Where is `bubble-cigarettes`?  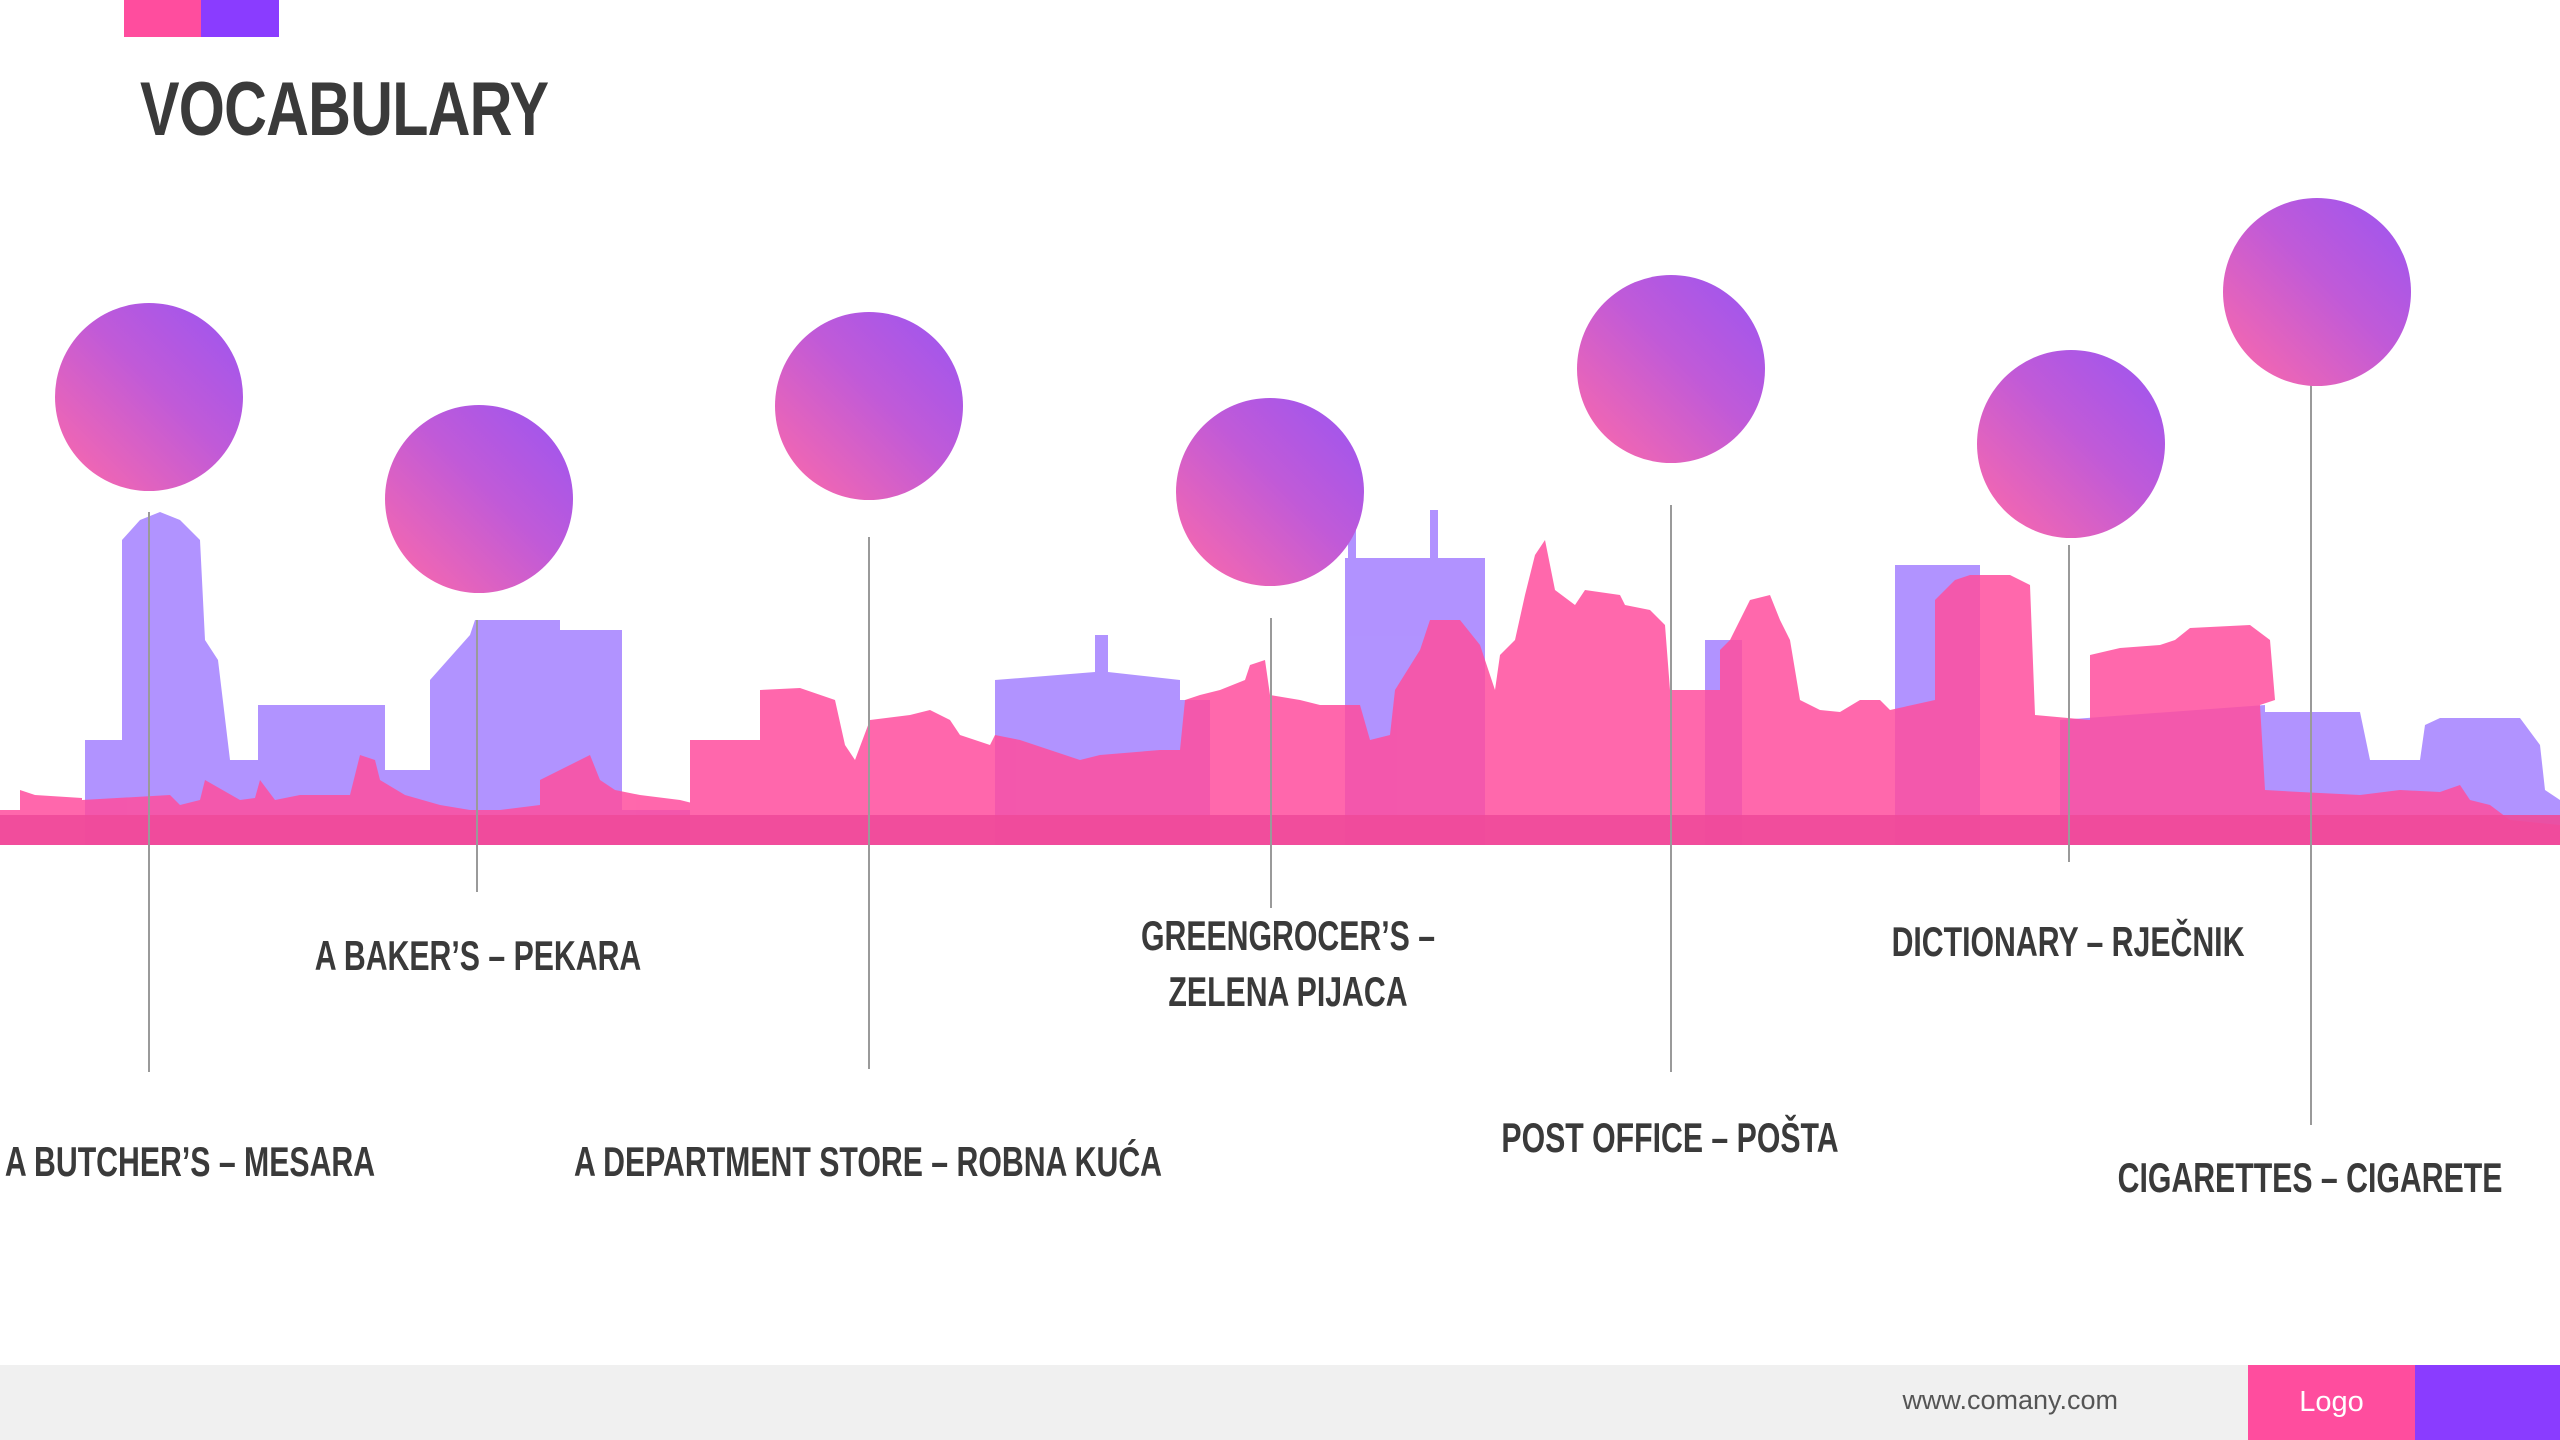
bubble-cigarettes is located at coordinates (2317, 292).